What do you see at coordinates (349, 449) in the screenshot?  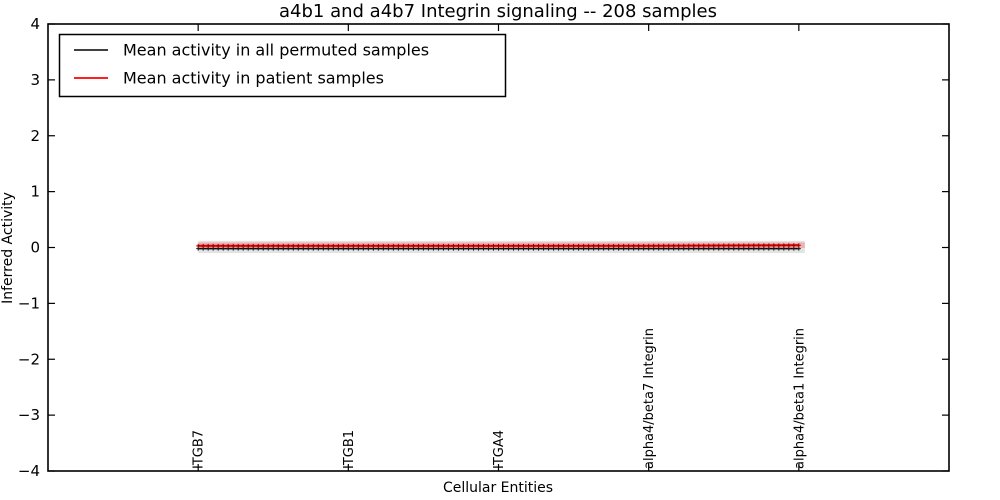 I see `x-tick-label: ITGB1` at bounding box center [349, 449].